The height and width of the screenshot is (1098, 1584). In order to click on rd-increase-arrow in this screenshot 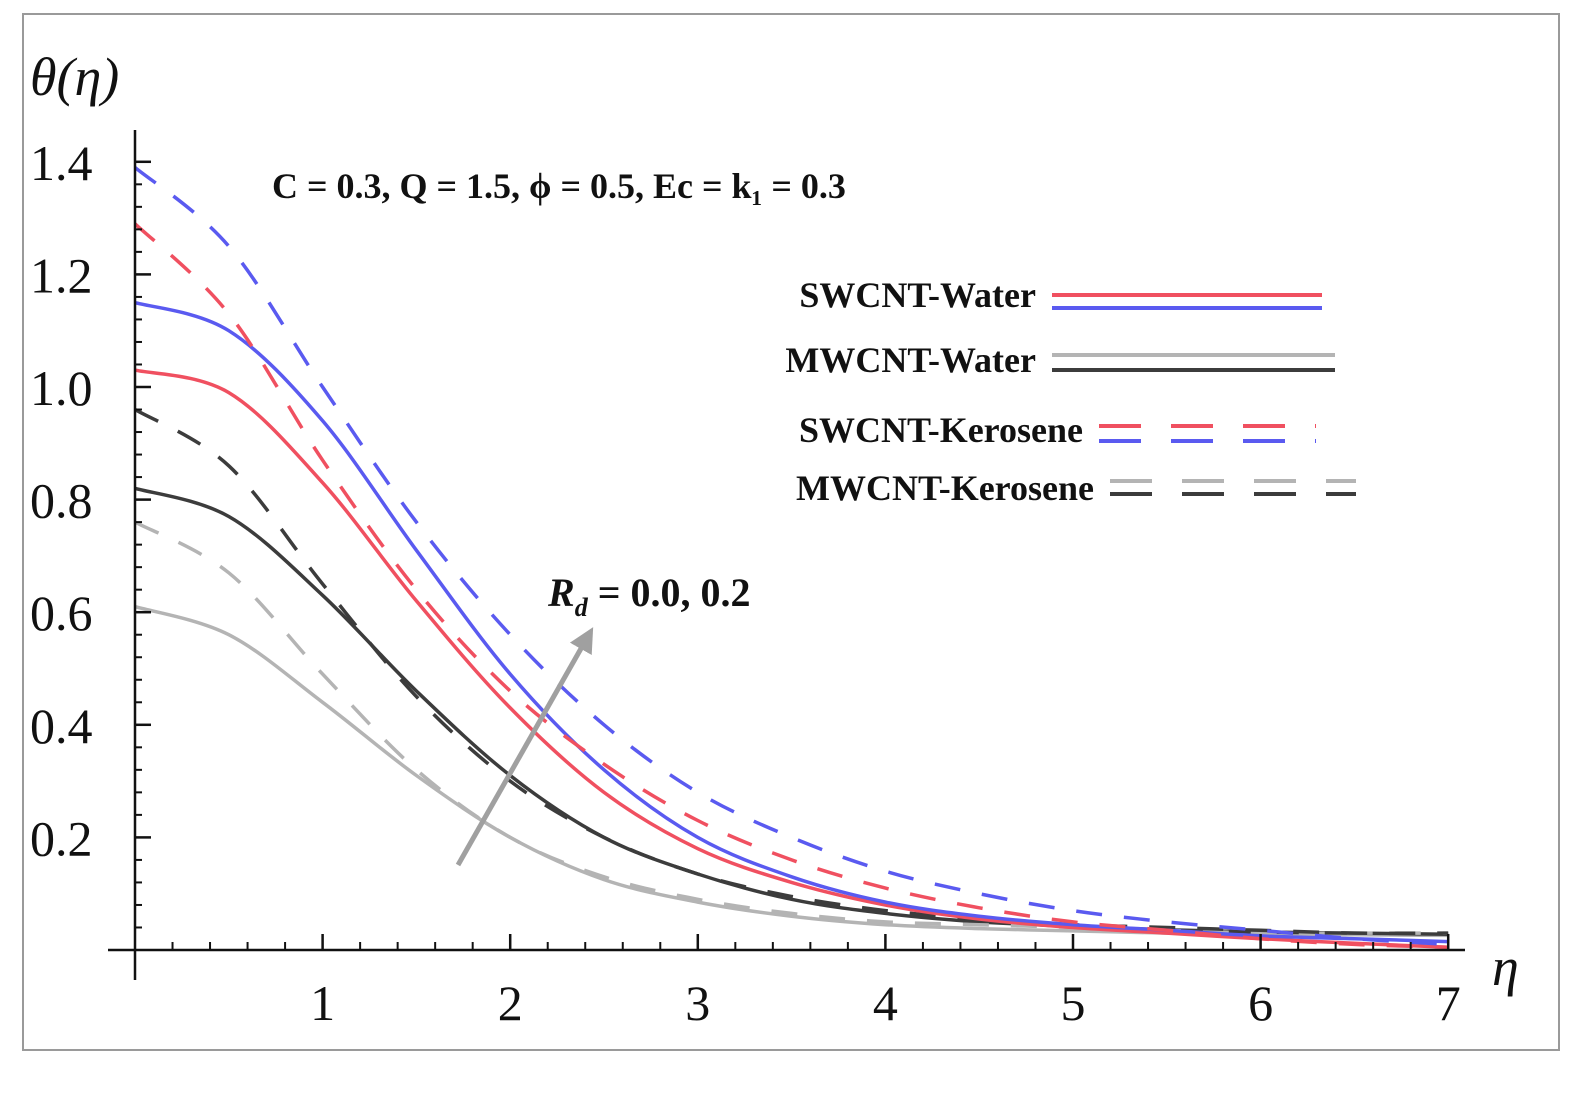, I will do `click(524, 747)`.